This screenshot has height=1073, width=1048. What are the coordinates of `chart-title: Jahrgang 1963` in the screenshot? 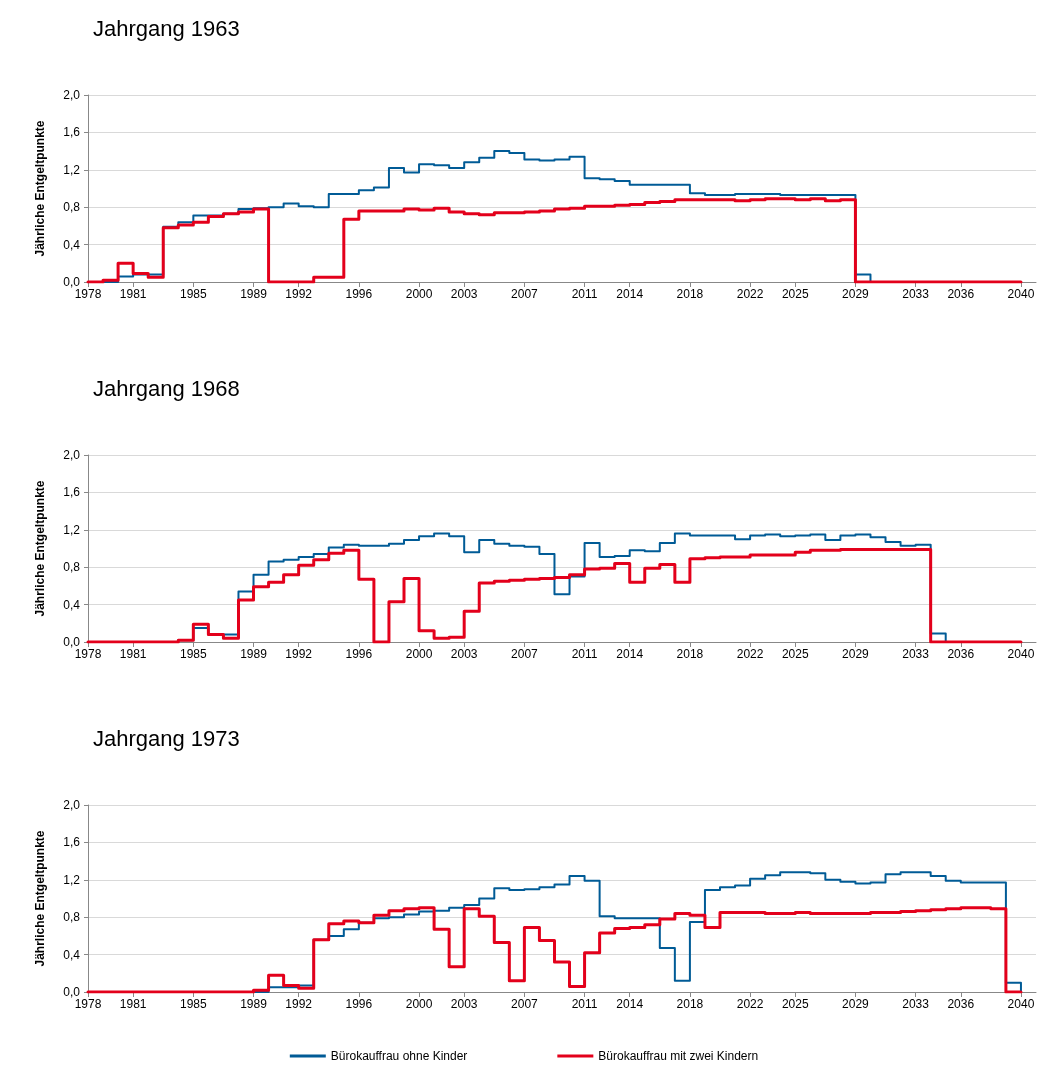 It's located at (166, 28).